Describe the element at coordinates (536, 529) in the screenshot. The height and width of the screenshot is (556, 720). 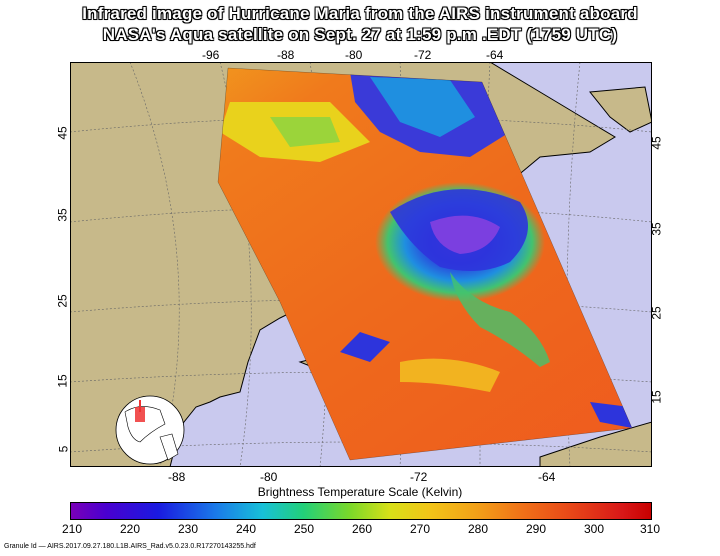
I see `scale-tick-label: 290` at that location.